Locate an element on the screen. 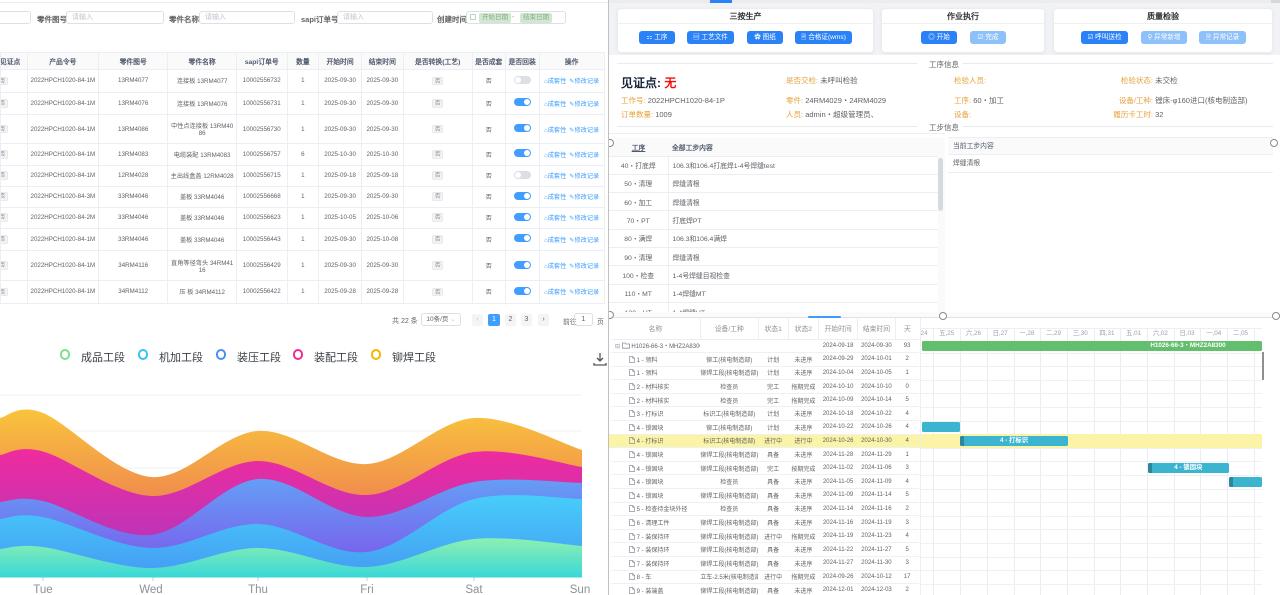 The height and width of the screenshot is (595, 1280). svg-text: Sun is located at coordinates (580, 589).